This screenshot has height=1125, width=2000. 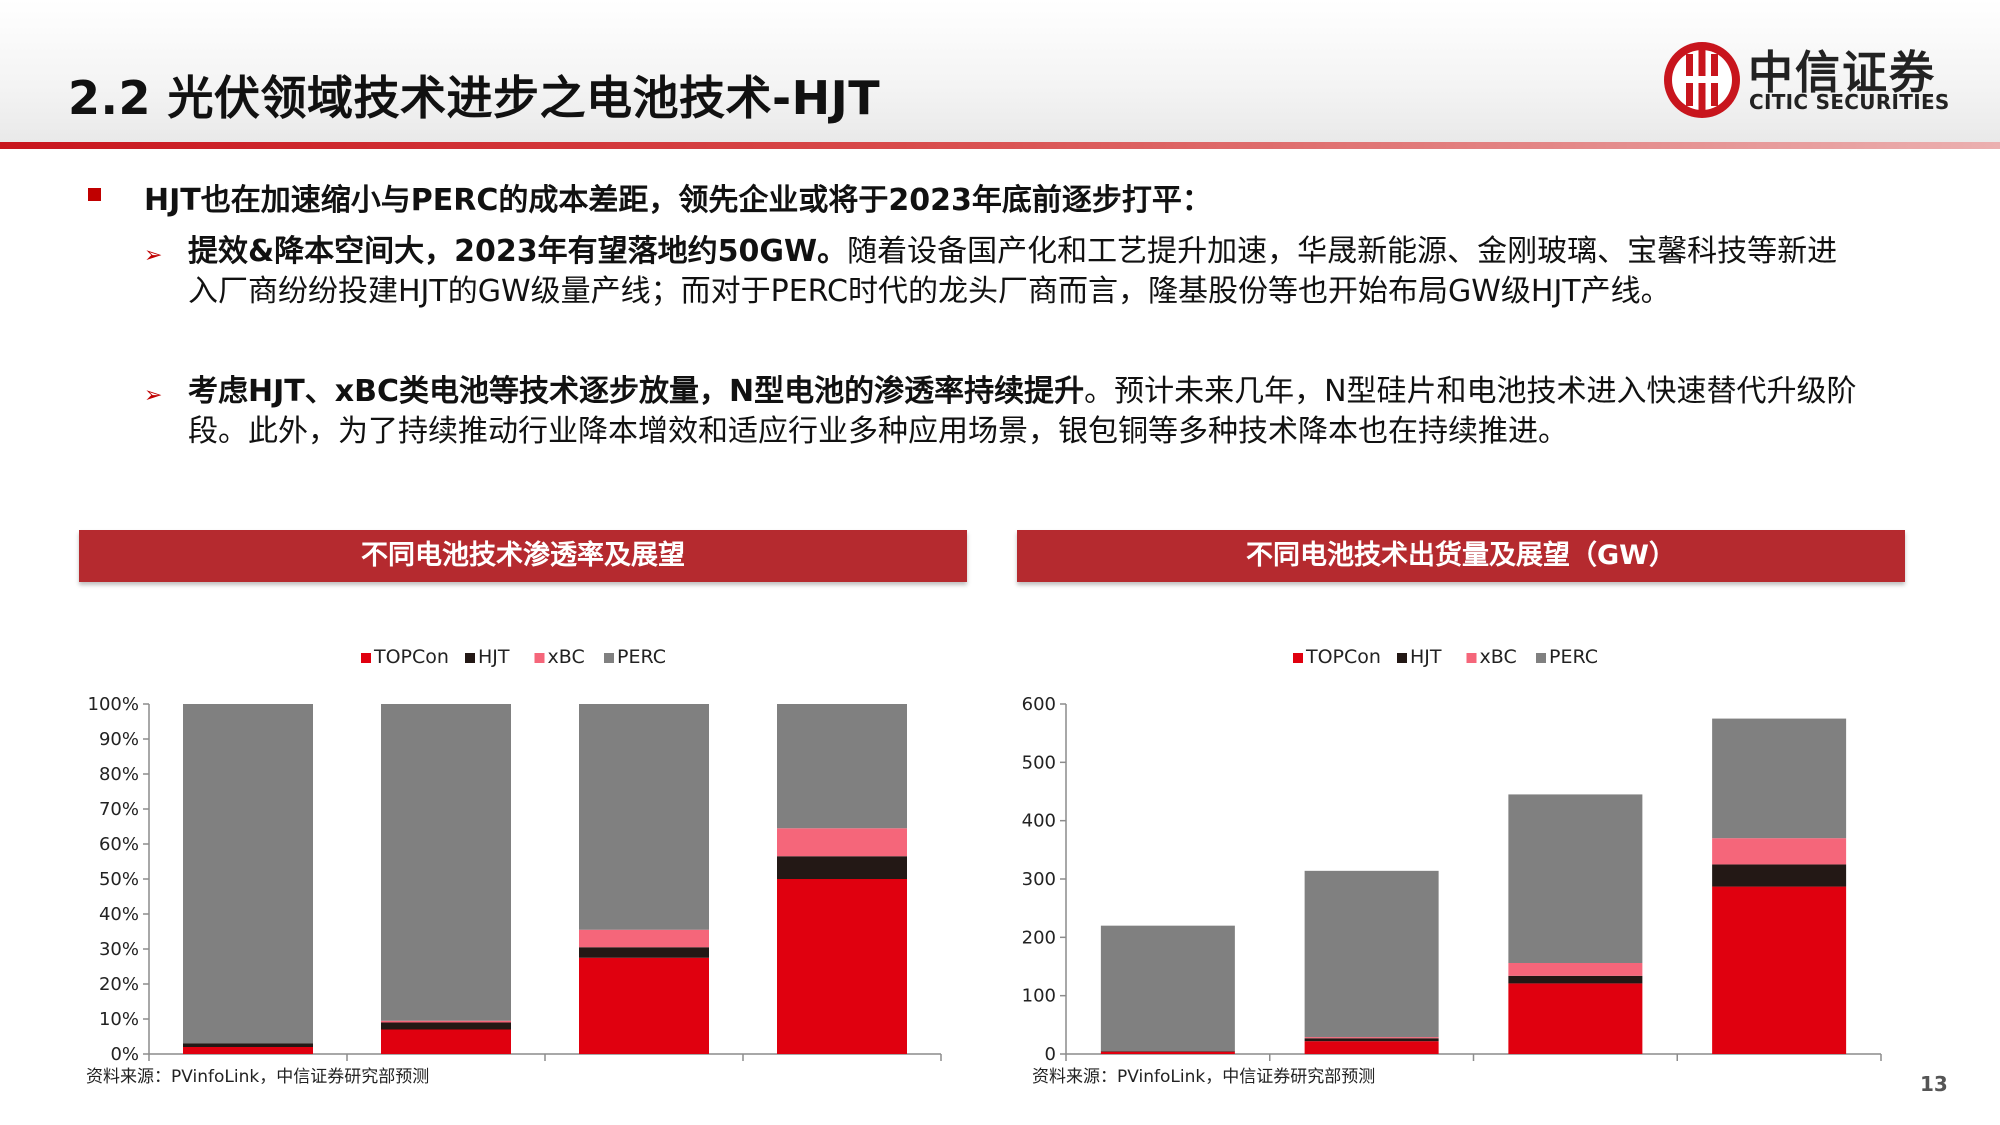 What do you see at coordinates (119, 949) in the screenshot?
I see `y-tick-label: 30%` at bounding box center [119, 949].